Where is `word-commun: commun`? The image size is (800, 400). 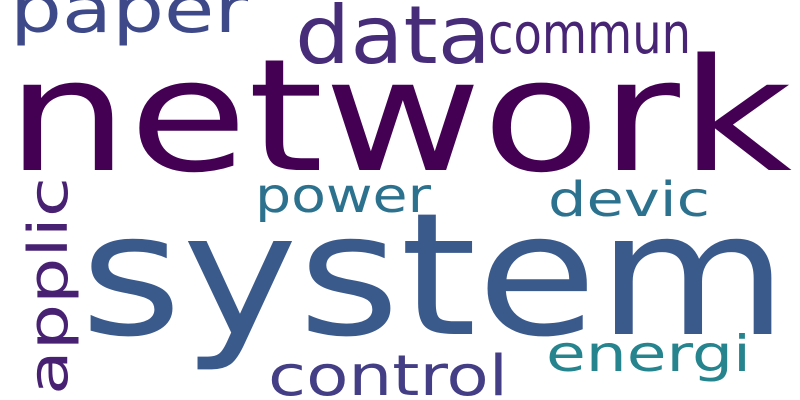 word-commun: commun is located at coordinates (589, 34).